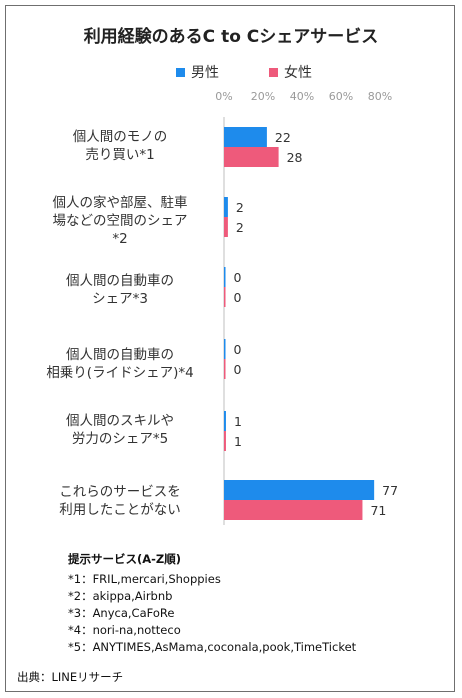 This screenshot has height=698, width=462. What do you see at coordinates (302, 96) in the screenshot?
I see `x-tick-label: 40%` at bounding box center [302, 96].